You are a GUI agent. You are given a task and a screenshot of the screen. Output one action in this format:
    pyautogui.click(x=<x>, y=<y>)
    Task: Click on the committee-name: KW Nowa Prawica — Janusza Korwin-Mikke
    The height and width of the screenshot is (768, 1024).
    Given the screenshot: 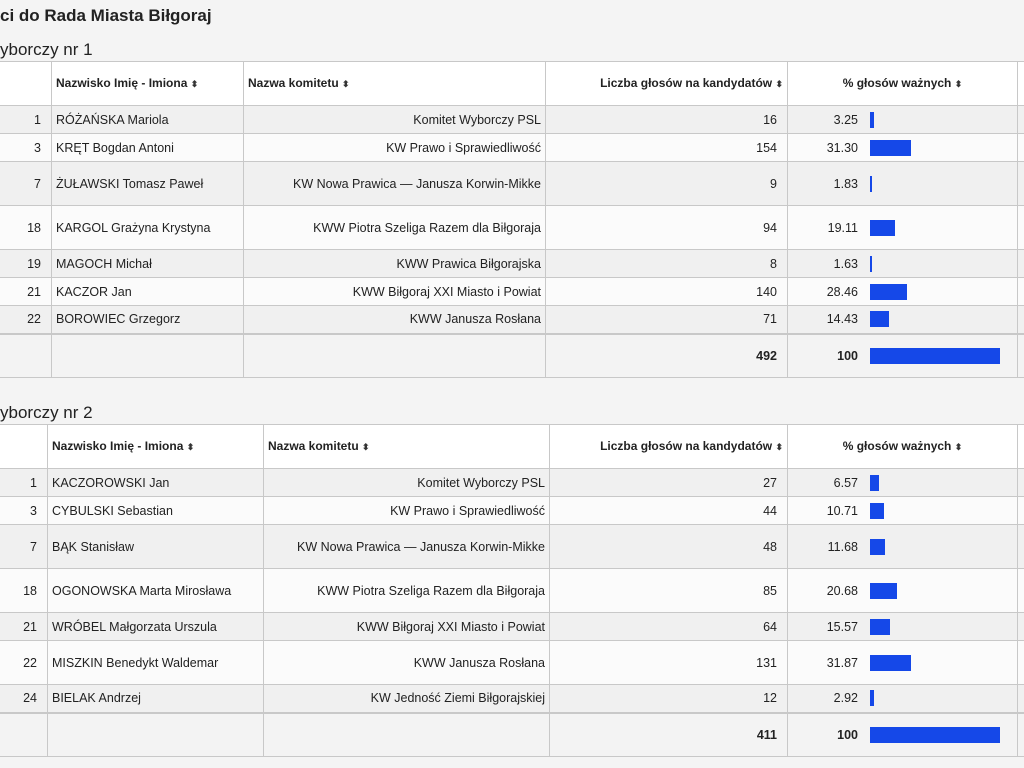 What is the action you would take?
    pyautogui.click(x=406, y=546)
    